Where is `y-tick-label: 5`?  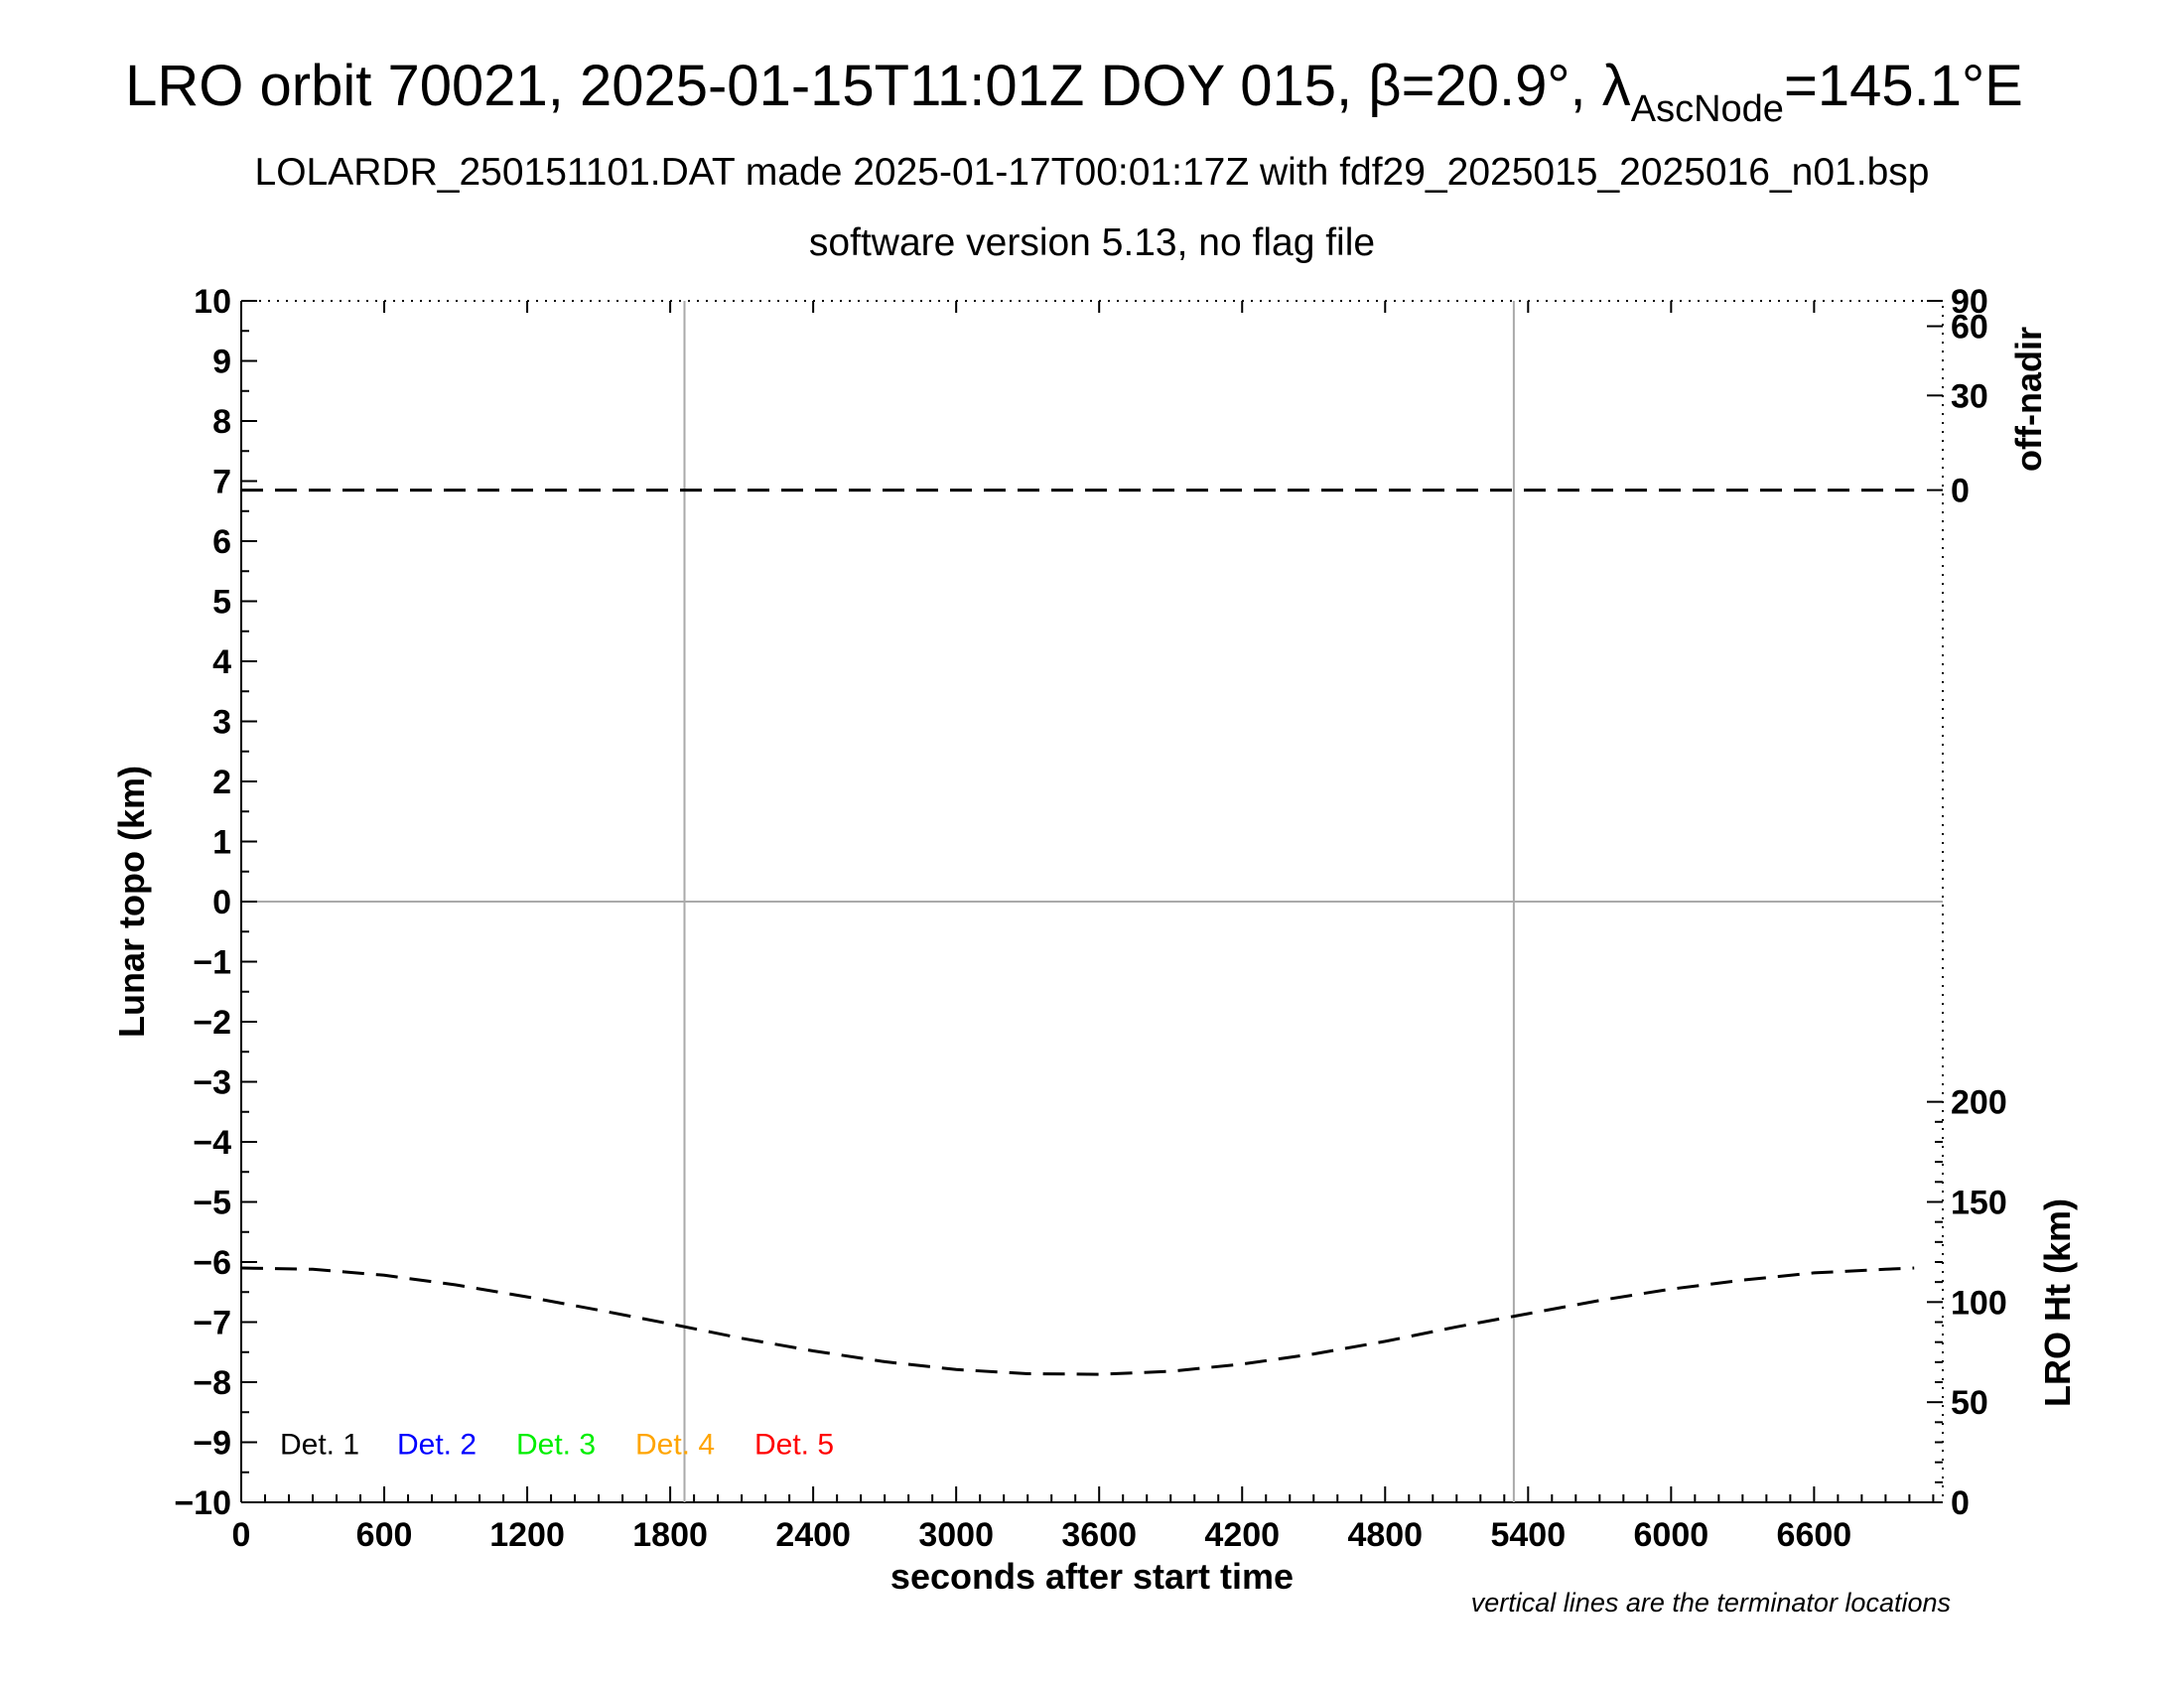 y-tick-label: 5 is located at coordinates (221, 603).